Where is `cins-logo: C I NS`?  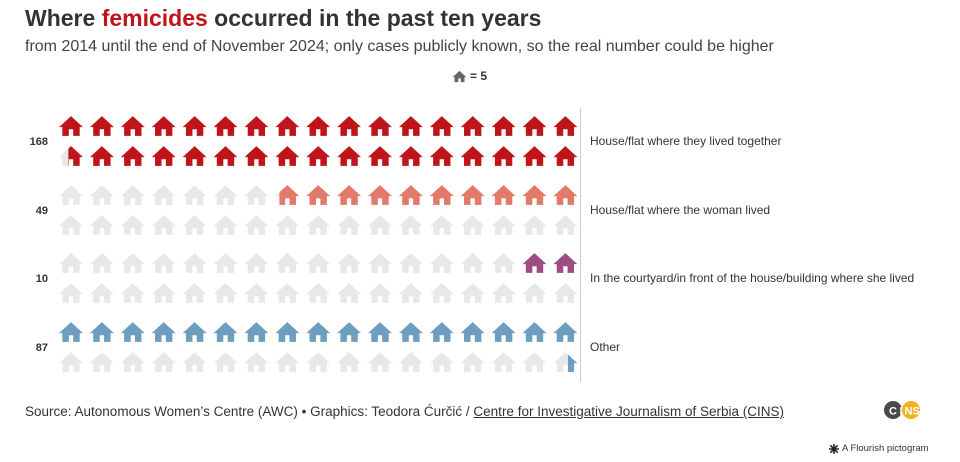 cins-logo: C I NS is located at coordinates (903, 410).